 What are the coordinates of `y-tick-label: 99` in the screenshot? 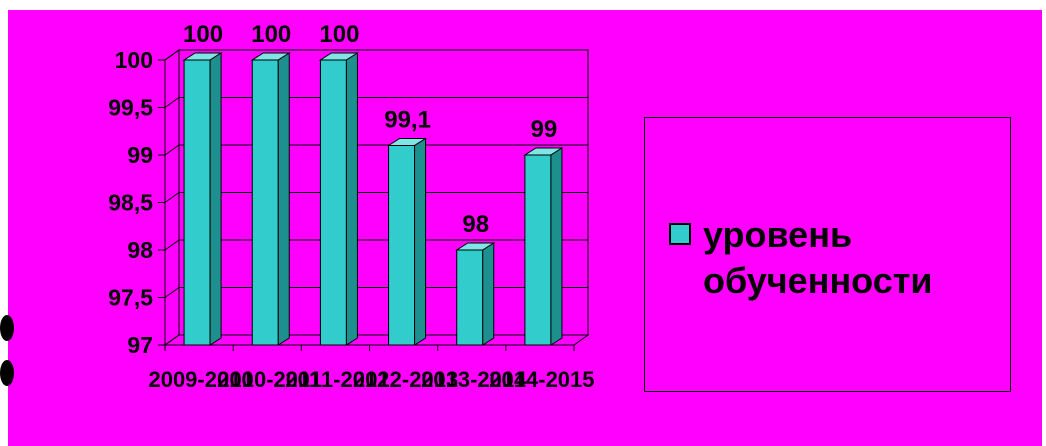 It's located at (140, 155).